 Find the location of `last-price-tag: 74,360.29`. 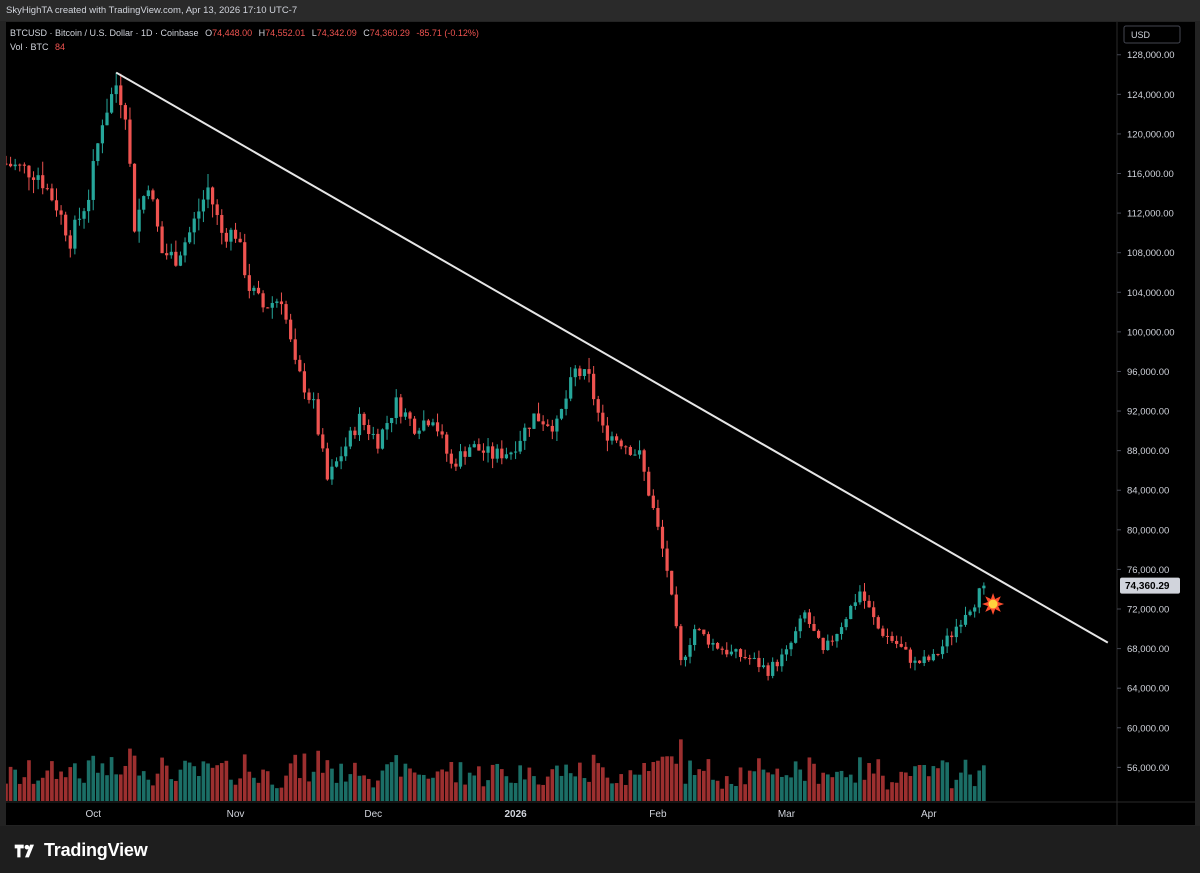

last-price-tag: 74,360.29 is located at coordinates (1150, 585).